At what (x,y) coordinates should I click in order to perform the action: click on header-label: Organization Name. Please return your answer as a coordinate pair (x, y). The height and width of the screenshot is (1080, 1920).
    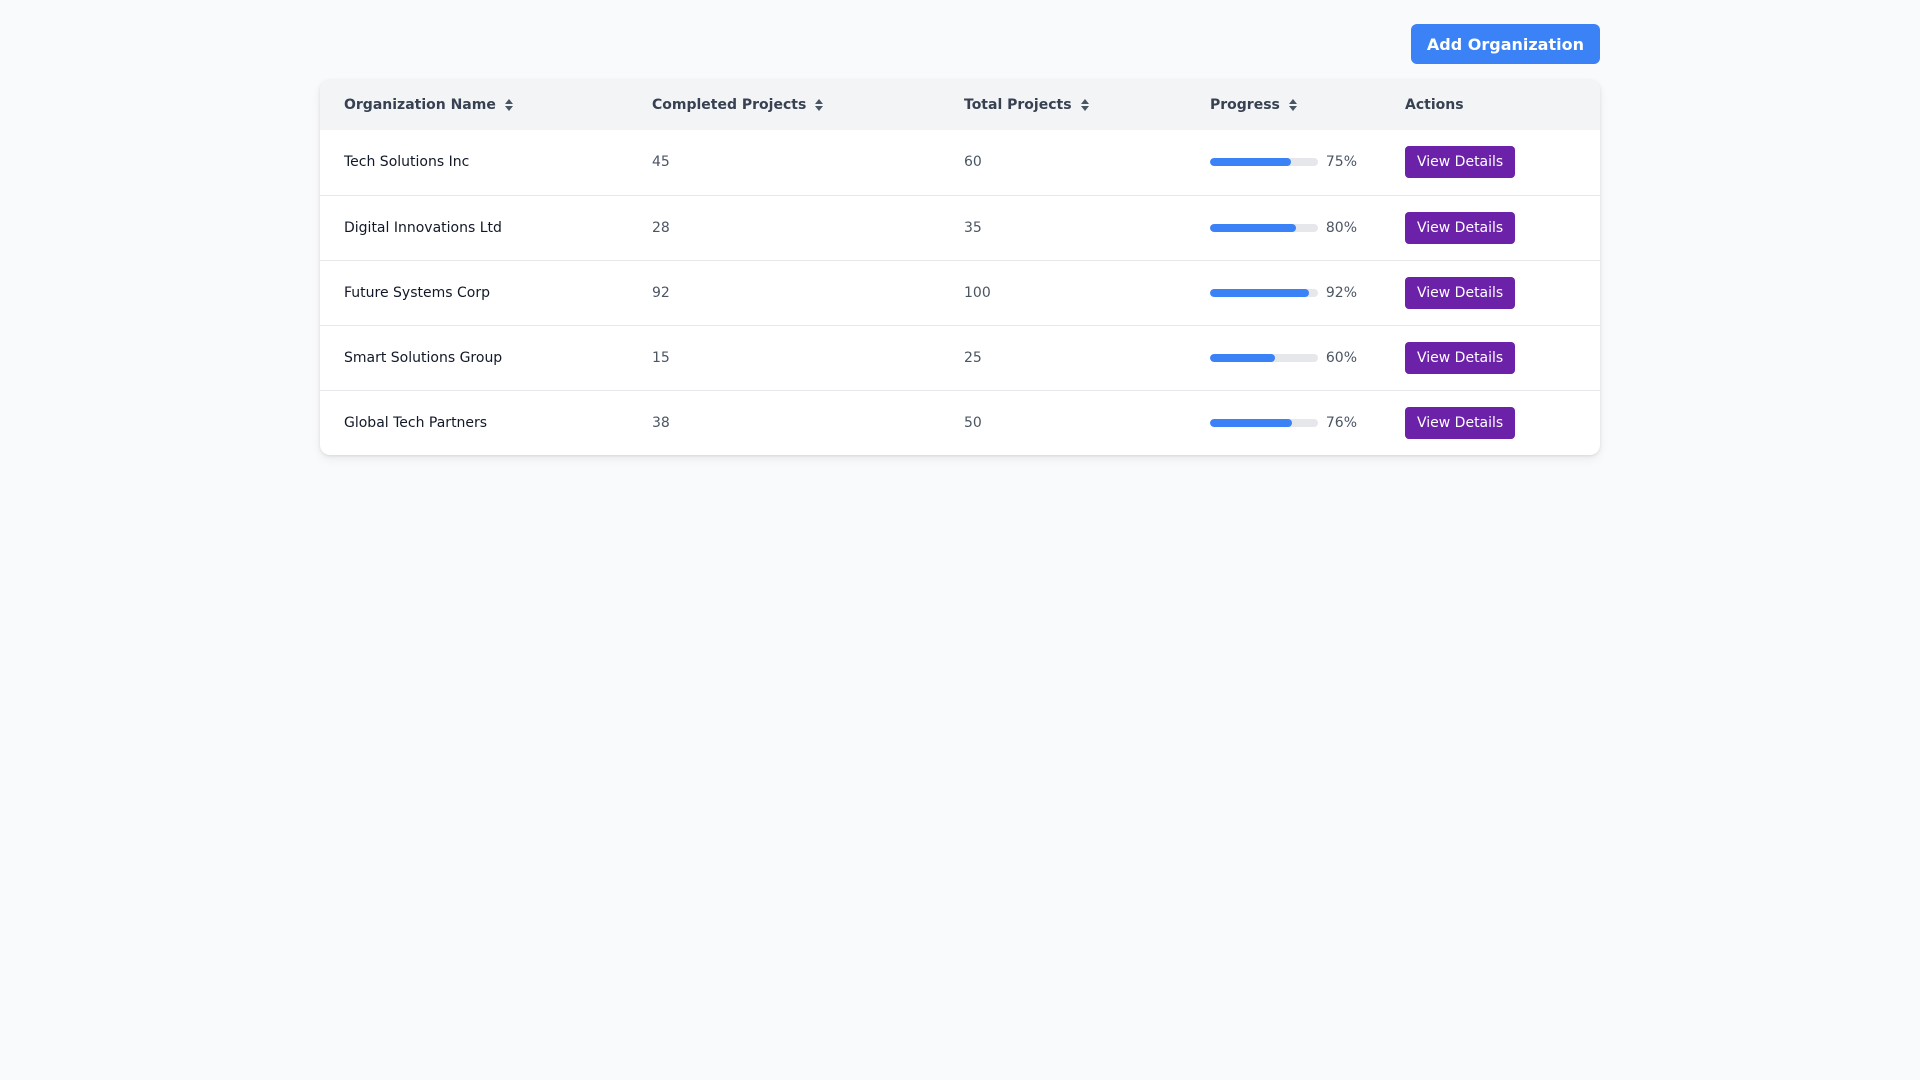
    Looking at the image, I should click on (420, 105).